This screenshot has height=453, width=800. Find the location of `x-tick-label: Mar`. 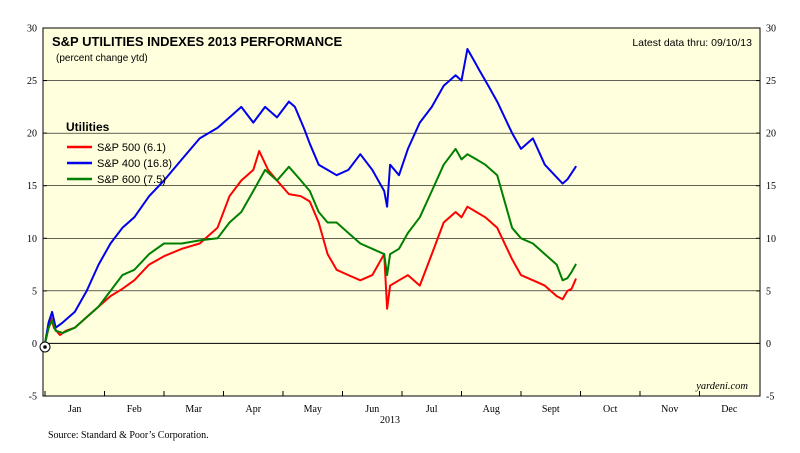

x-tick-label: Mar is located at coordinates (193, 409).